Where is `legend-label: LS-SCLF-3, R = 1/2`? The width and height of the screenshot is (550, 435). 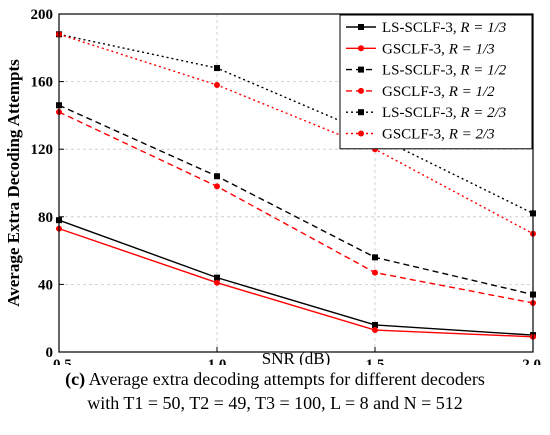 legend-label: LS-SCLF-3, R = 1/2 is located at coordinates (444, 71).